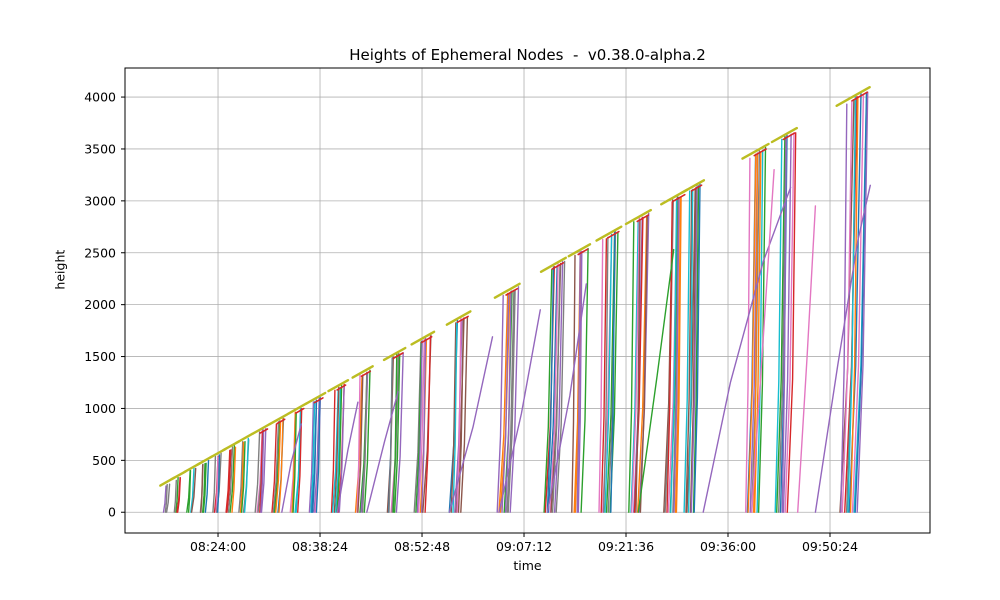 Image resolution: width=1000 pixels, height=600 pixels. I want to click on x-tick-label: 09:50:24, so click(830, 546).